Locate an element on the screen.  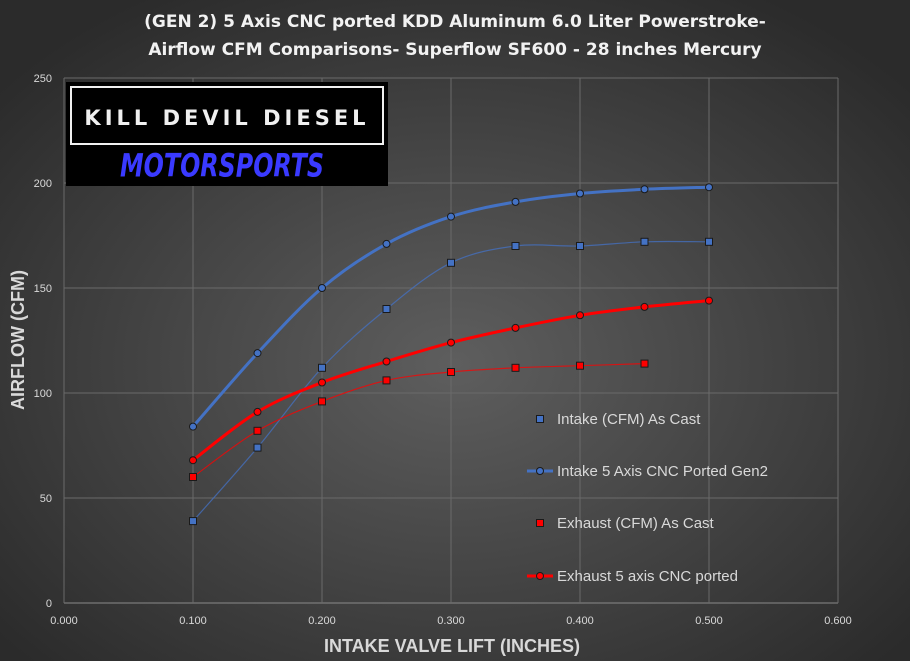
x-tick-label: 0.100 is located at coordinates (193, 621).